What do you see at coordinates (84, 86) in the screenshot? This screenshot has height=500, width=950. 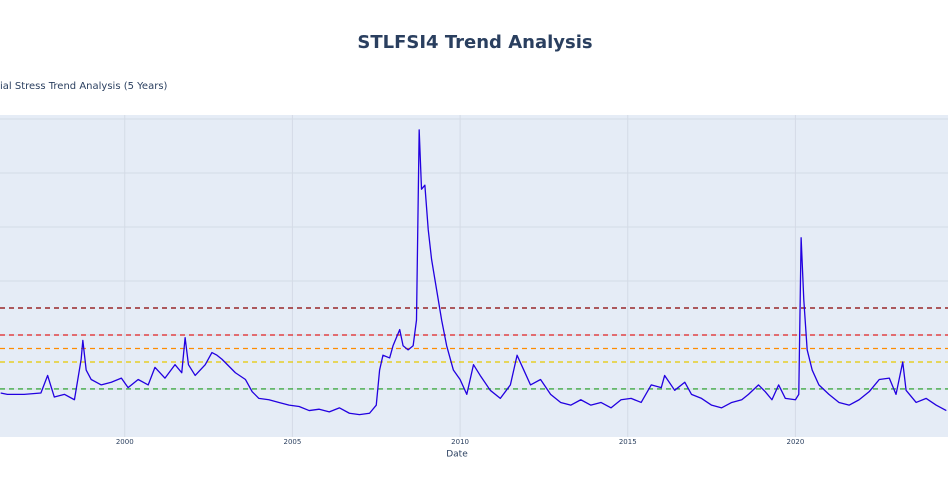 I see `legend-entry: ial Stress Trend Analysis (5 Years)` at bounding box center [84, 86].